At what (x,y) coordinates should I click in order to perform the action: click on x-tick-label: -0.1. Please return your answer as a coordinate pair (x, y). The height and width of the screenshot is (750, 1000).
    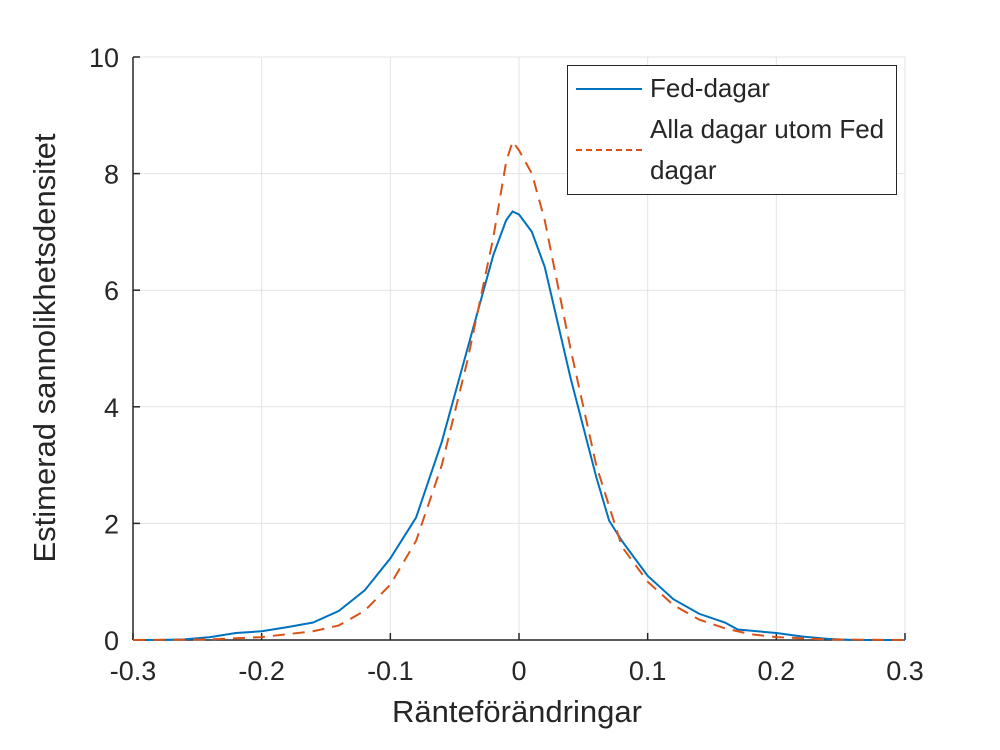
    Looking at the image, I should click on (390, 671).